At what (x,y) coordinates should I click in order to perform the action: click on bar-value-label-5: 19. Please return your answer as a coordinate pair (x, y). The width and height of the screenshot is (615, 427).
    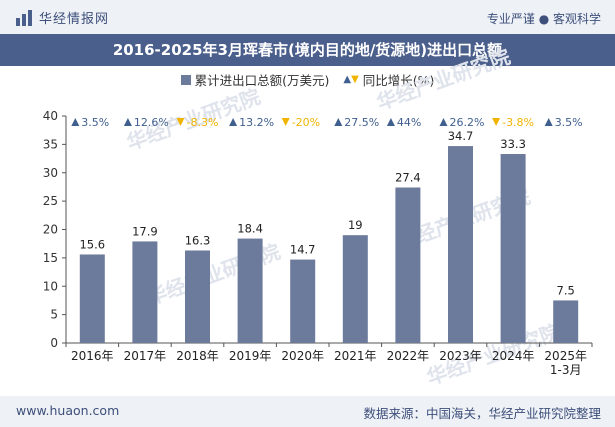
    Looking at the image, I should click on (355, 225).